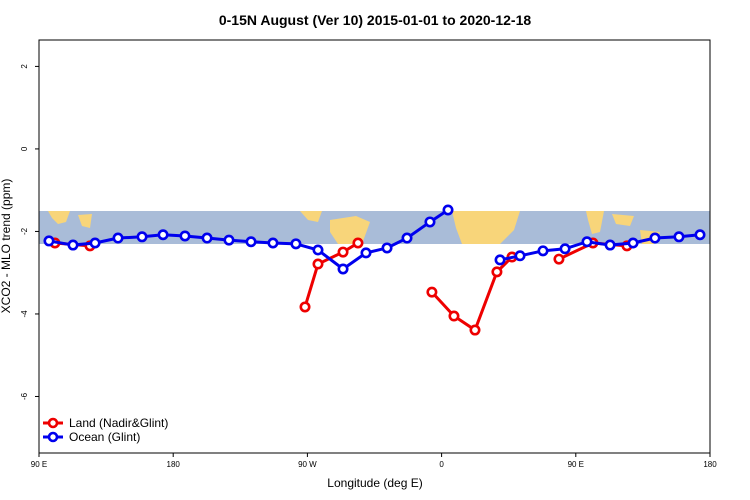  Describe the element at coordinates (24, 231) in the screenshot. I see `y-tick-label: -2` at that location.